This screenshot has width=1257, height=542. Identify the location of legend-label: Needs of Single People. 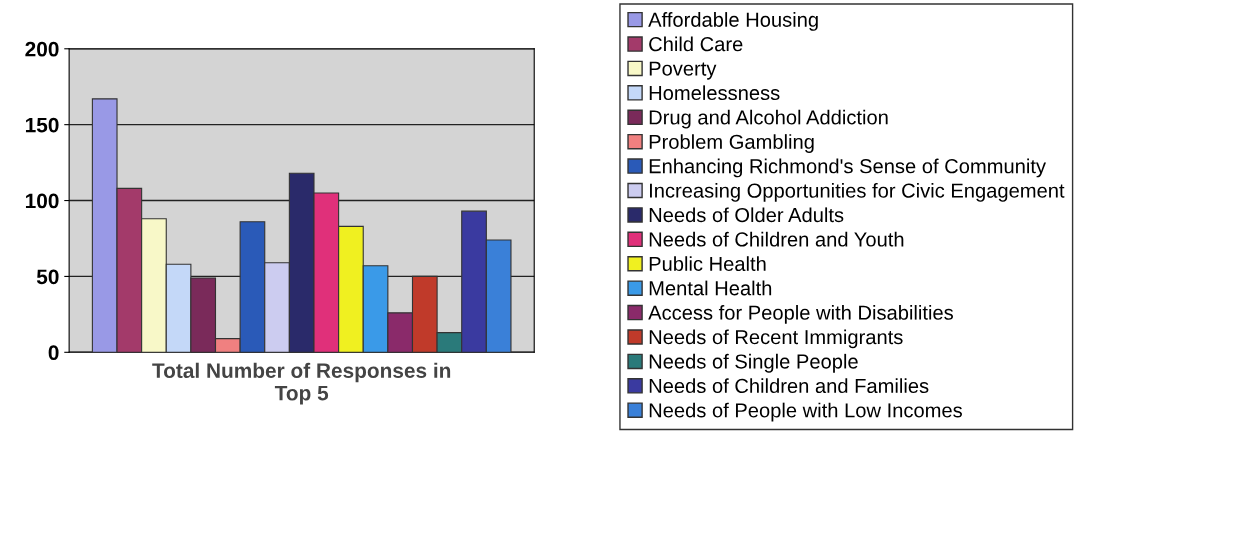
(753, 363).